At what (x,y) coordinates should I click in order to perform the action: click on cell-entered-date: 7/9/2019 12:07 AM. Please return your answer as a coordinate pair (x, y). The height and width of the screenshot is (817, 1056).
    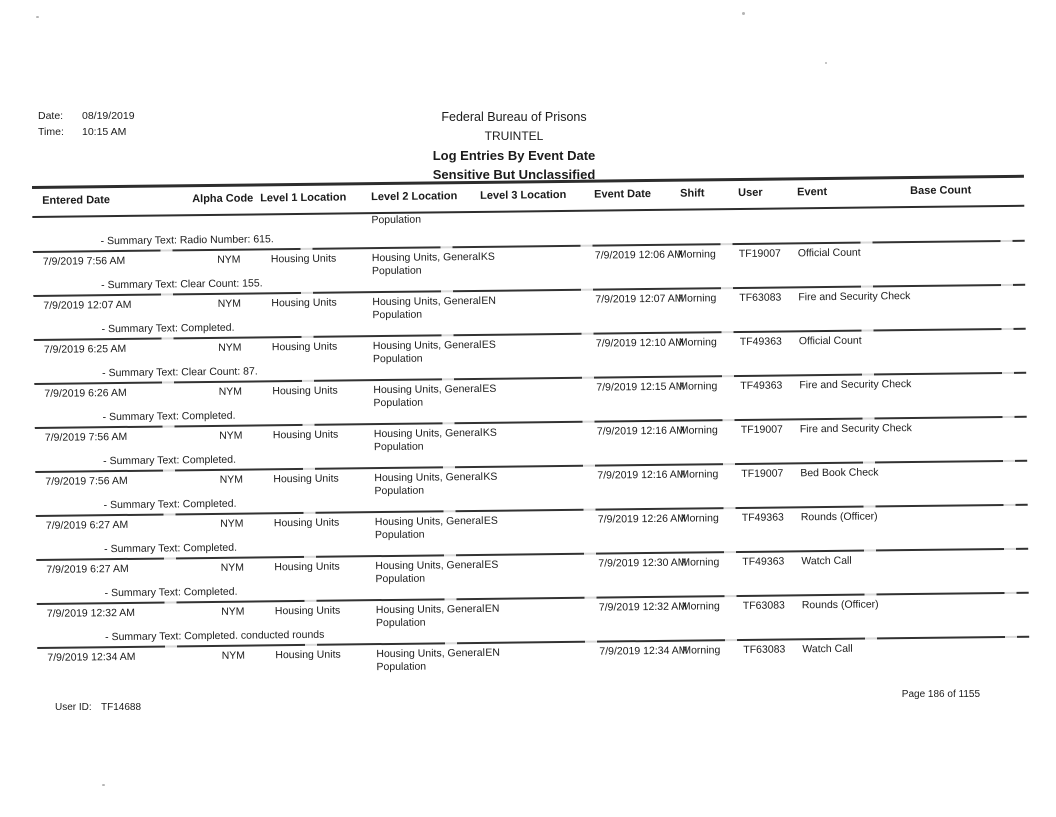
    Looking at the image, I should click on (87, 305).